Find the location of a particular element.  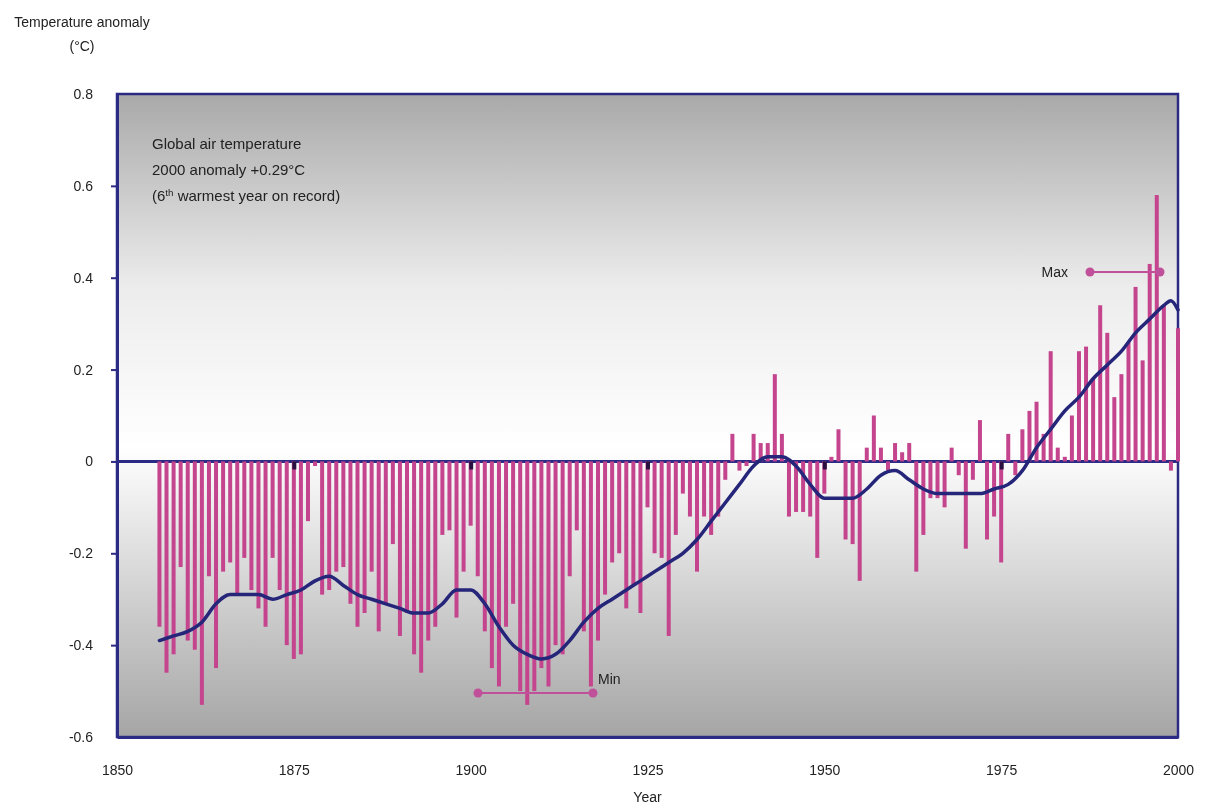

x-tick-label: 1925 is located at coordinates (648, 769).